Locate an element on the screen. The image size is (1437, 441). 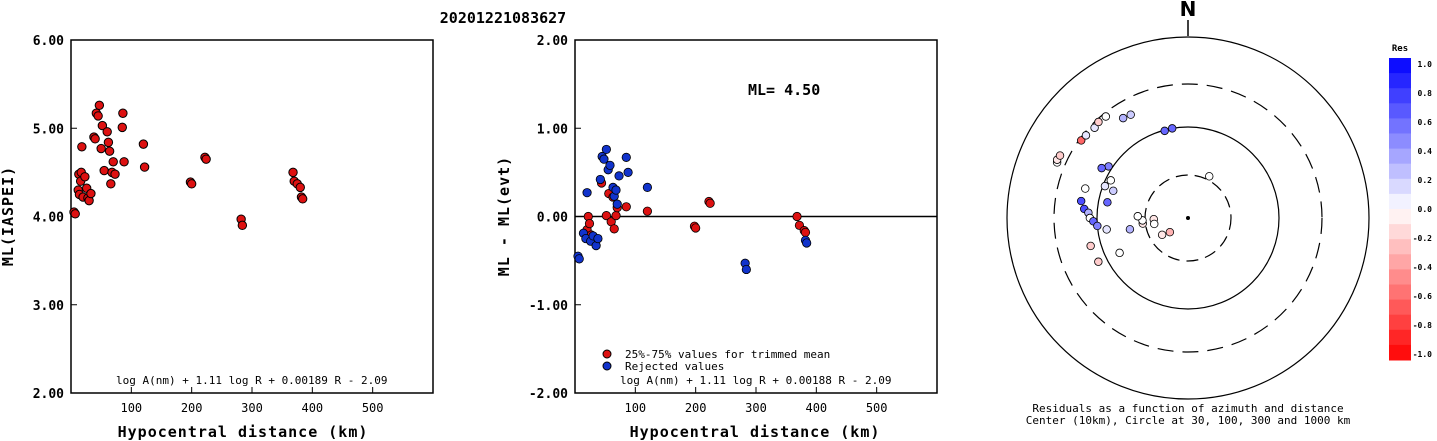
y-tick-label: 5.00 is located at coordinates (48, 129).